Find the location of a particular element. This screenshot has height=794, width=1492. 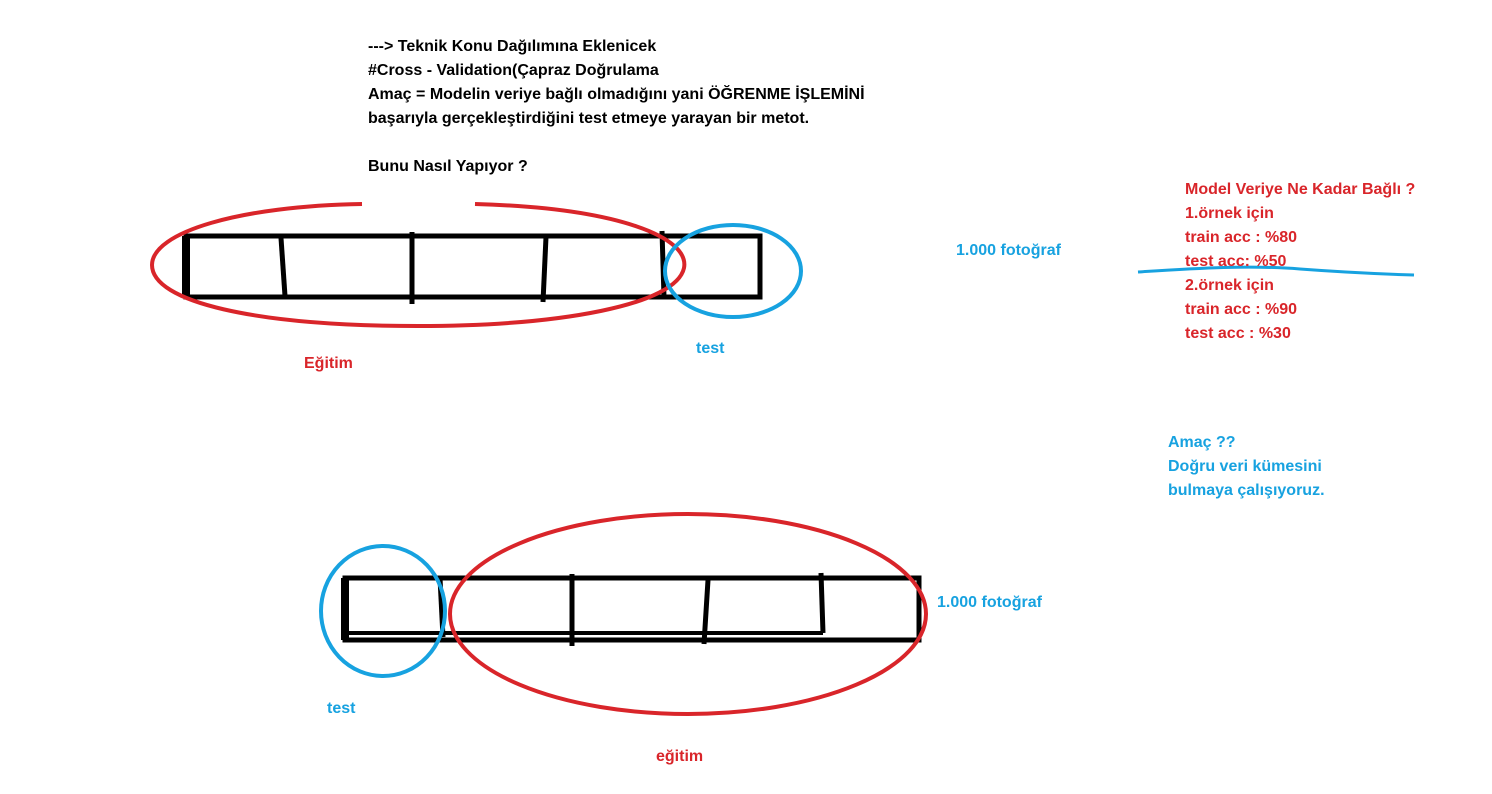

notes-separator-line is located at coordinates (1276, 271).